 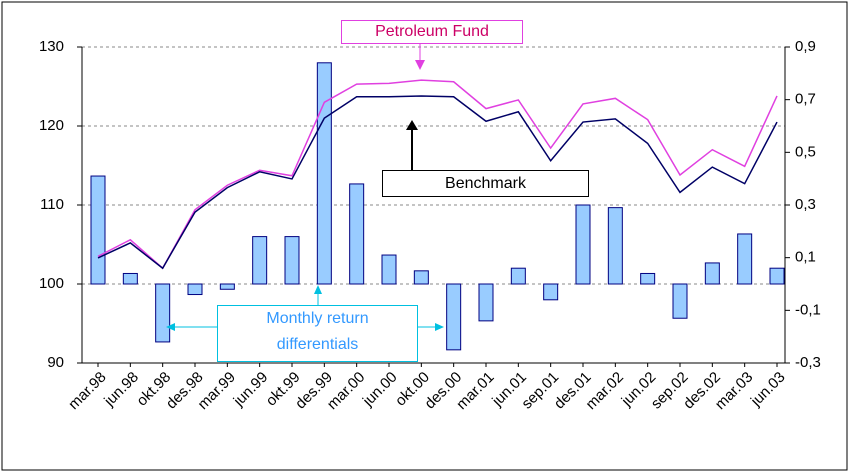 What do you see at coordinates (51, 46) in the screenshot?
I see `y-tick-label: 130` at bounding box center [51, 46].